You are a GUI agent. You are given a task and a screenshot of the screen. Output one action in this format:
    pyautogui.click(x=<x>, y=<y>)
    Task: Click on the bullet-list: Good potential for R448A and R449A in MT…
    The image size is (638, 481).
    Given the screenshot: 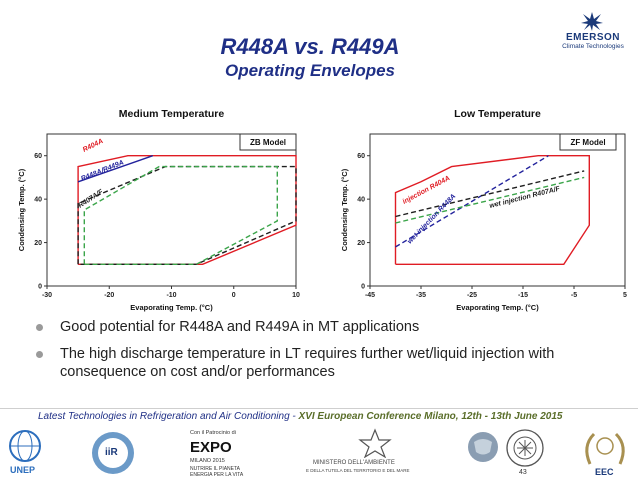 What is the action you would take?
    pyautogui.click(x=331, y=354)
    